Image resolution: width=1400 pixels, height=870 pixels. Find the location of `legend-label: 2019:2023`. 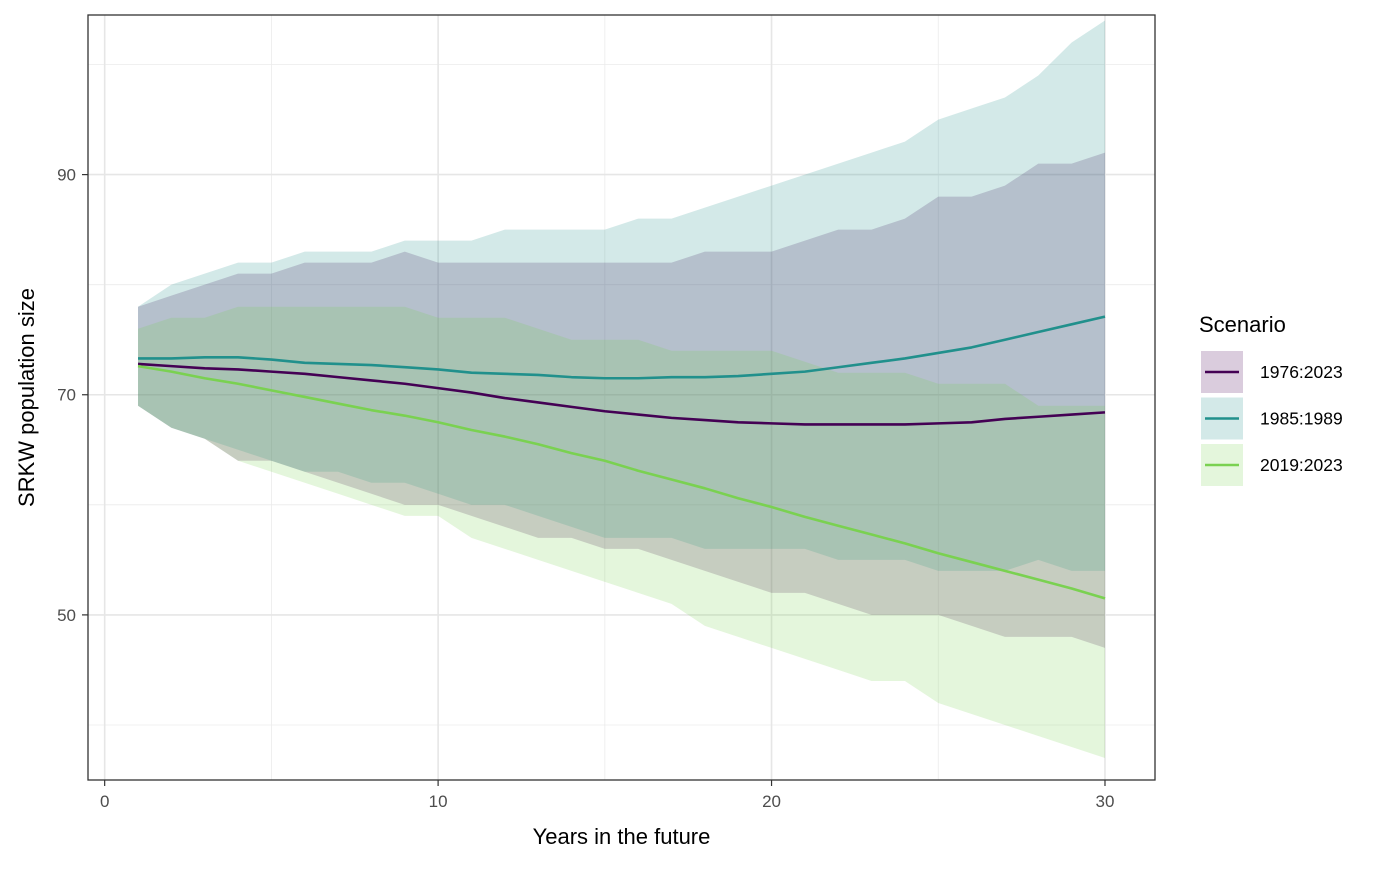

legend-label: 2019:2023 is located at coordinates (1301, 465).